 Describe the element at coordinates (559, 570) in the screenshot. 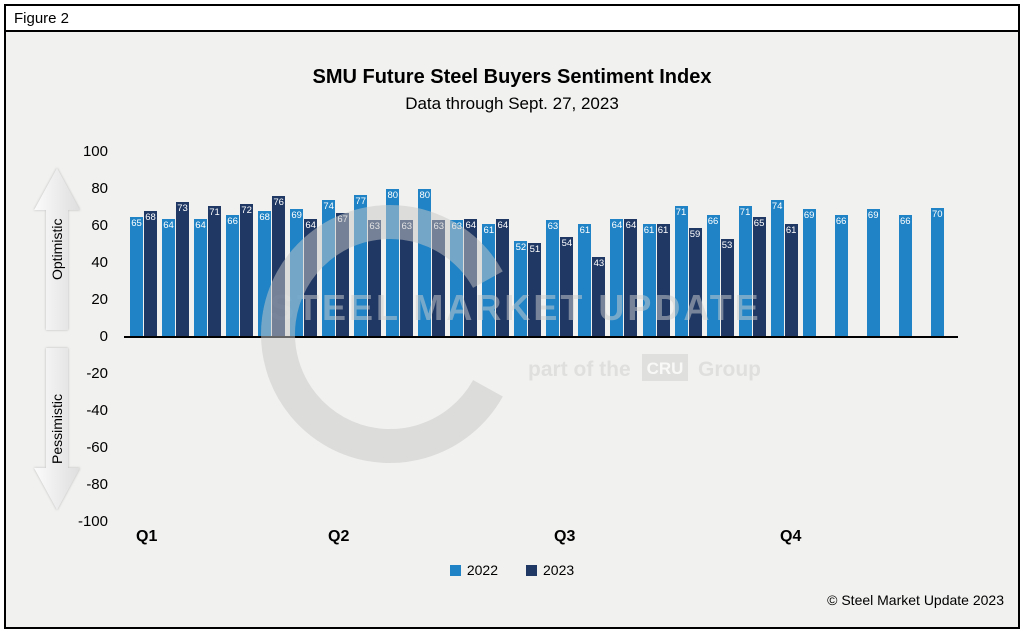

I see `legend-label-2023: 2023` at that location.